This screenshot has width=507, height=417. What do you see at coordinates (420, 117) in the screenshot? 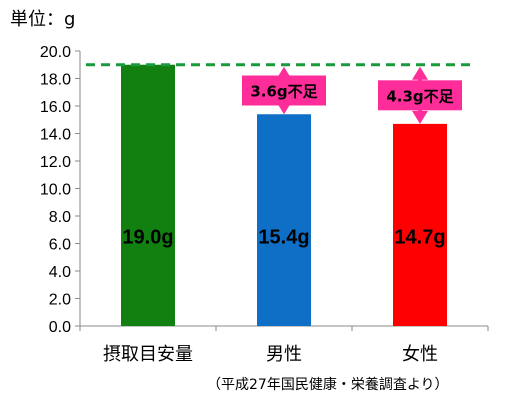
I see `arrow-head-down` at bounding box center [420, 117].